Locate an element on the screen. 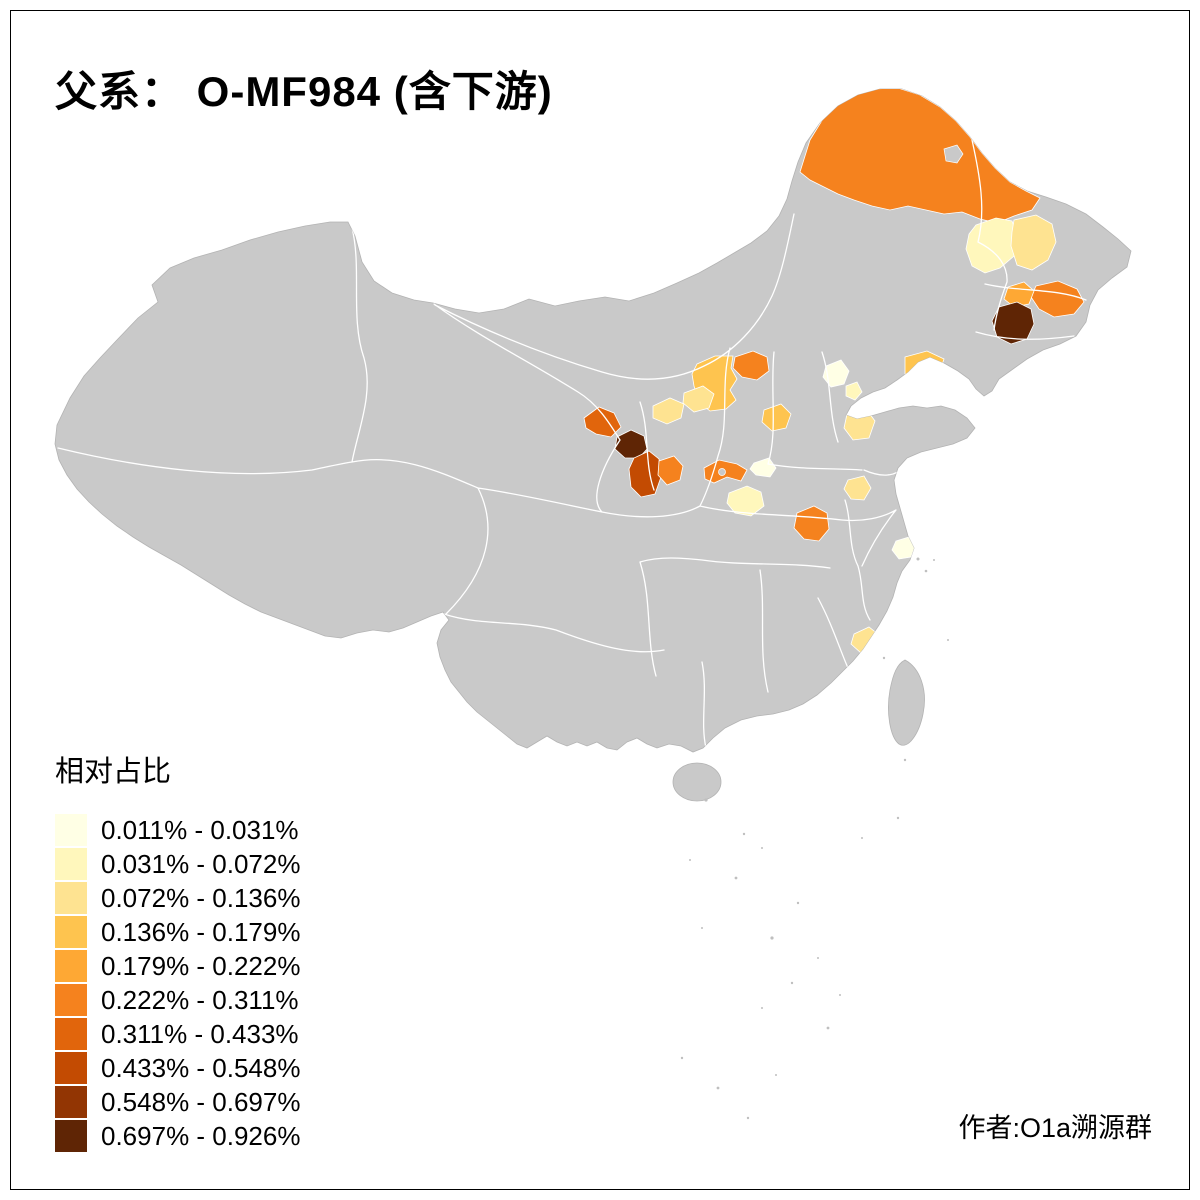  legend-row: 0.697% - 0.926% is located at coordinates (177, 1136).